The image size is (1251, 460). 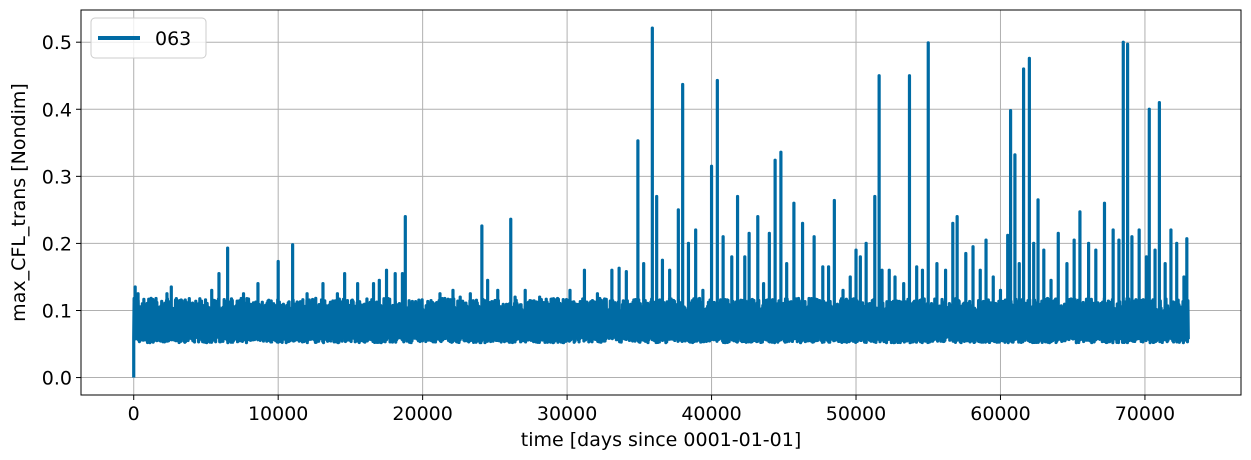 I want to click on x-tick-label: 20000, so click(x=422, y=414).